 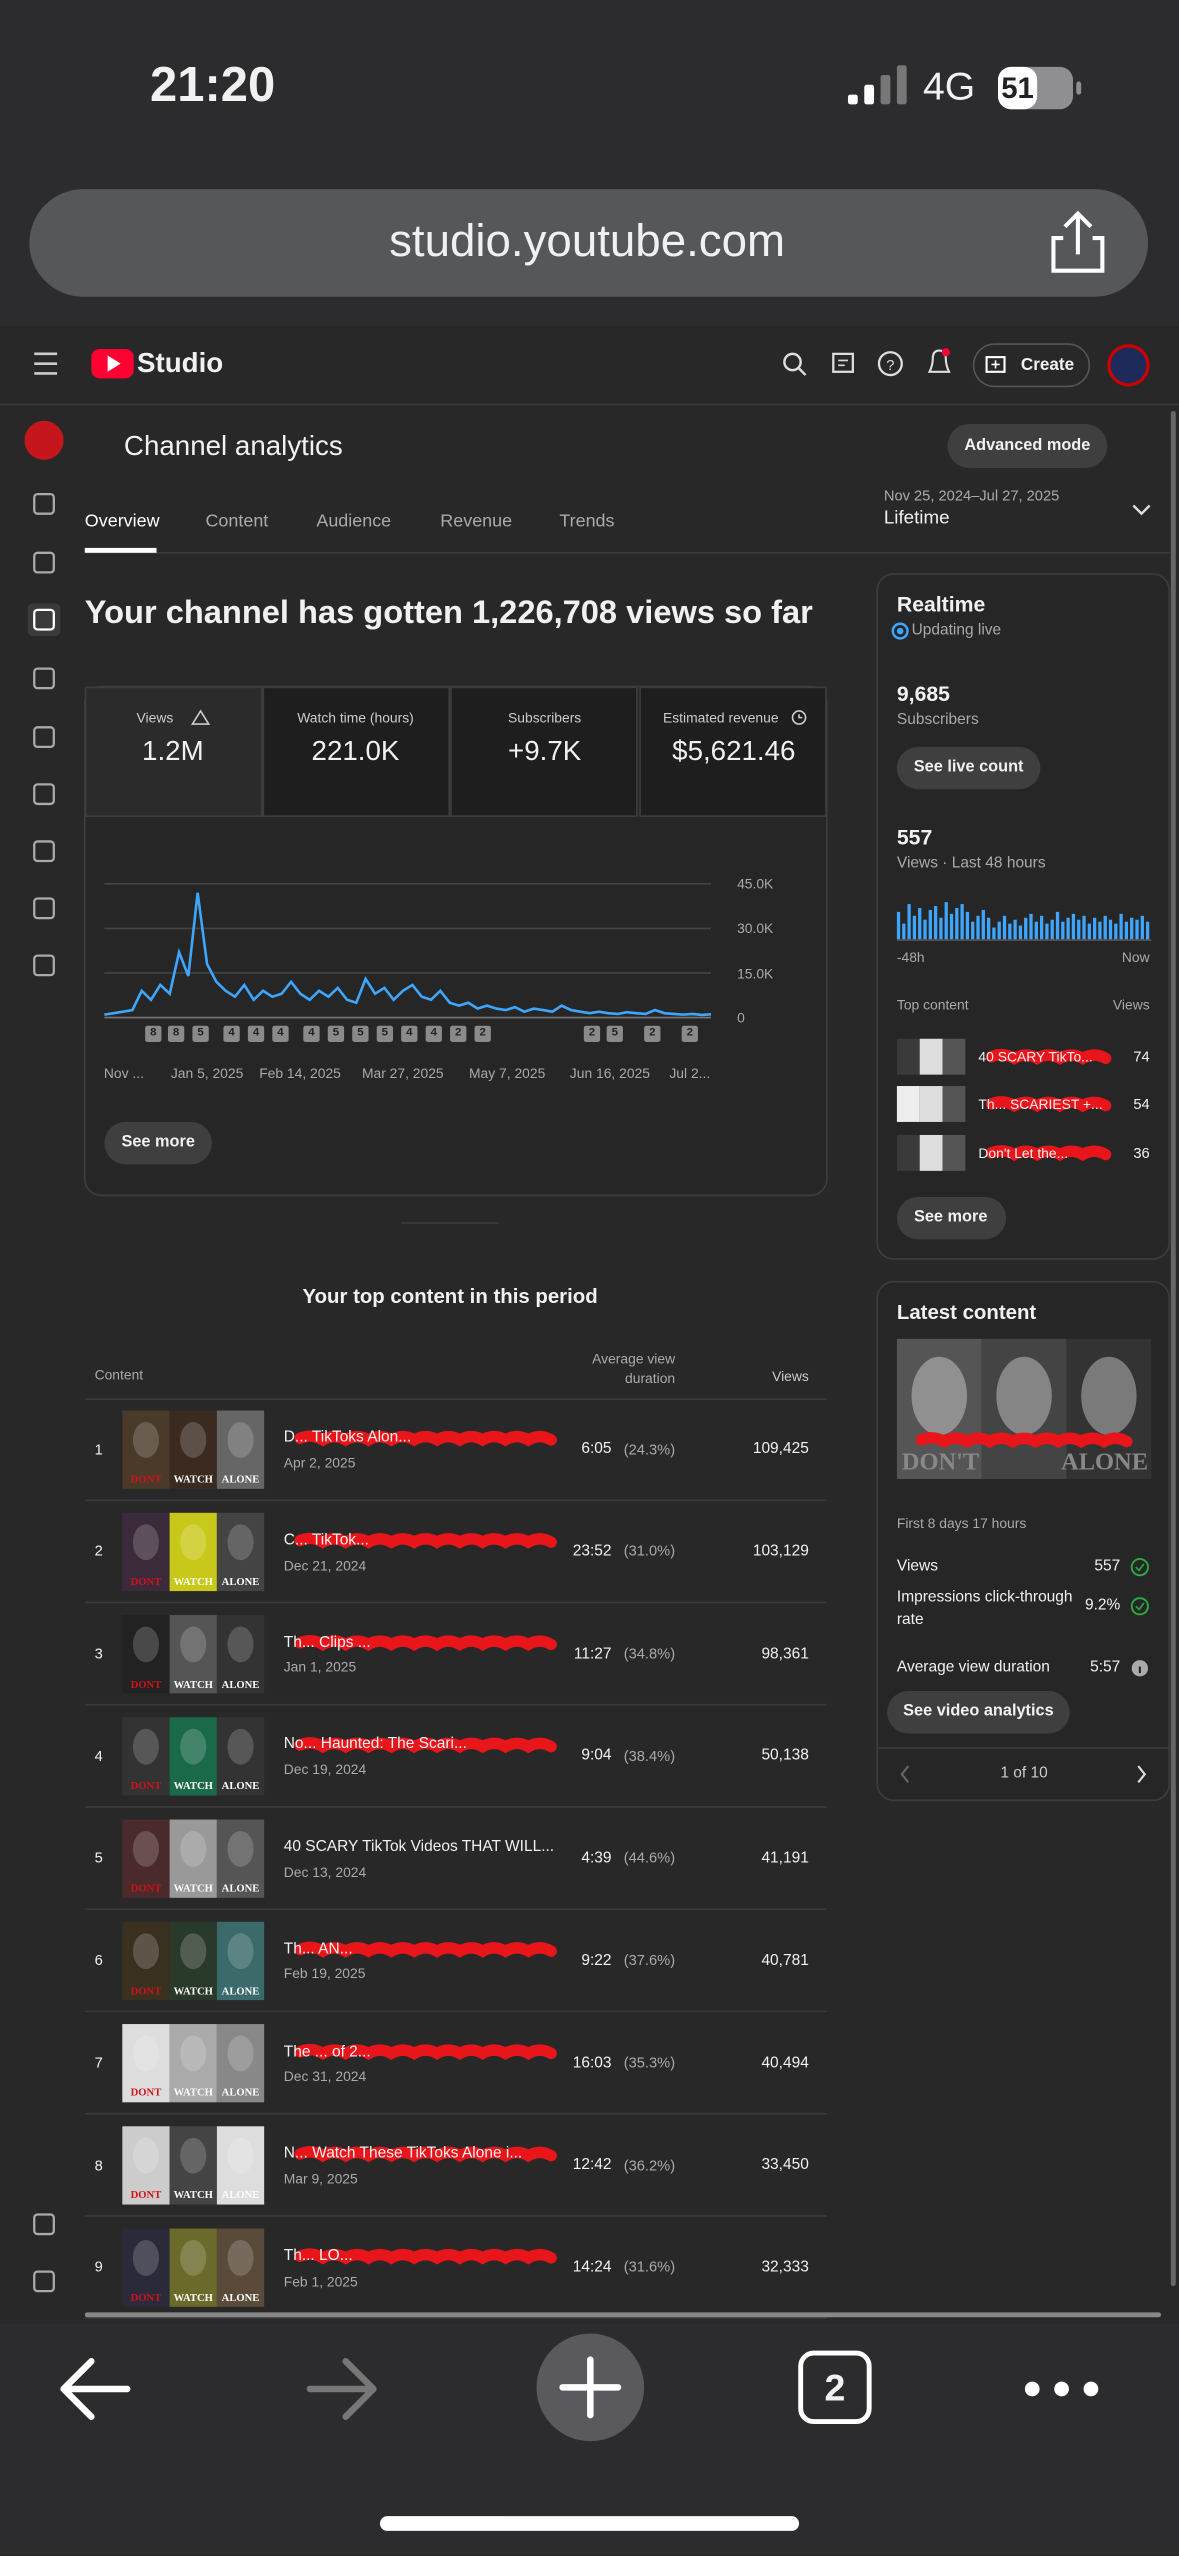 I want to click on tab: Revenue, so click(x=476, y=522).